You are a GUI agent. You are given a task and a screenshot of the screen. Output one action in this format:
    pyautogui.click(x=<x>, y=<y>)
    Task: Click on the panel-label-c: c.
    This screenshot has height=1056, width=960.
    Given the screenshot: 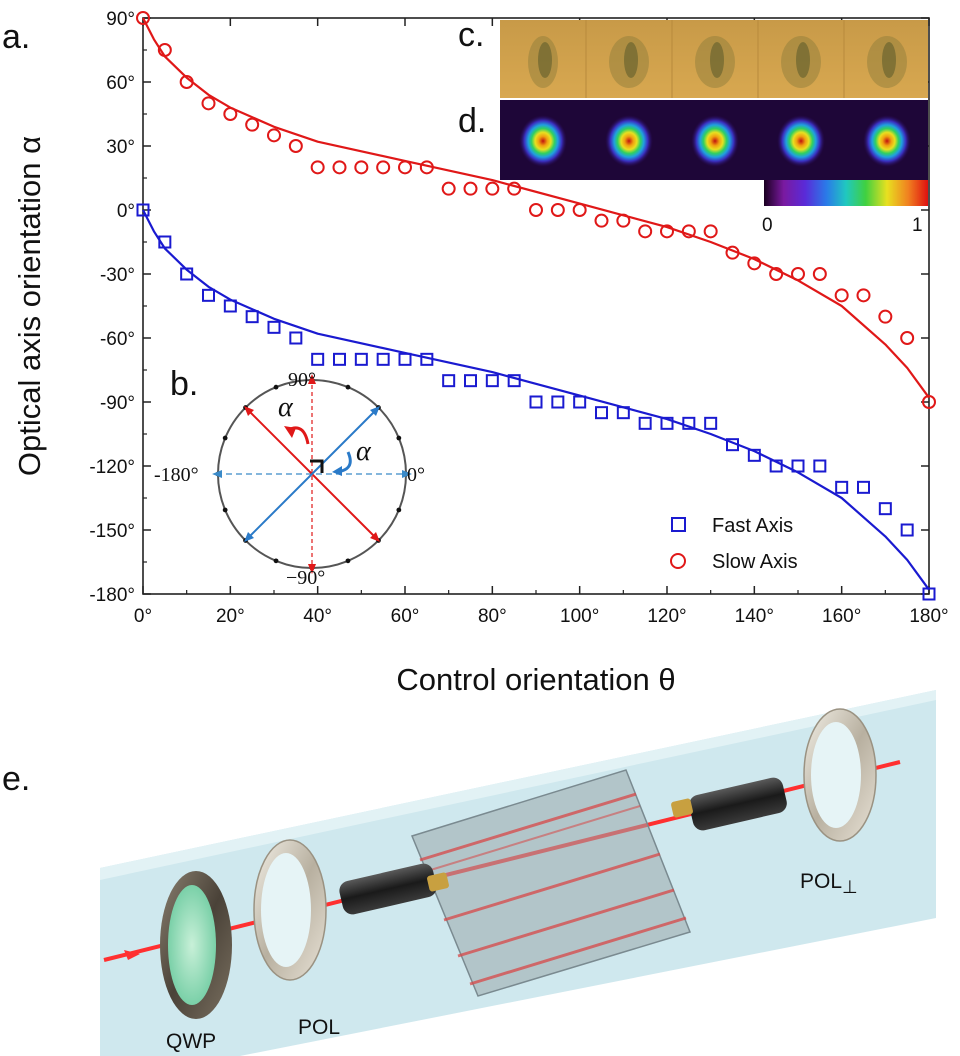 What is the action you would take?
    pyautogui.click(x=471, y=35)
    